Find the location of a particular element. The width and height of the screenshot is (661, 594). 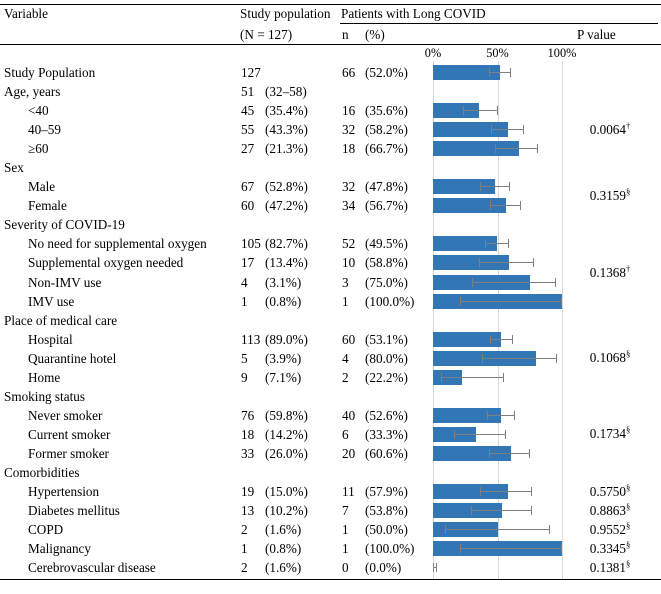

table-row: Cerebrovascular disease 2 (1.6%) 0 (0.0%) is located at coordinates (330, 567).